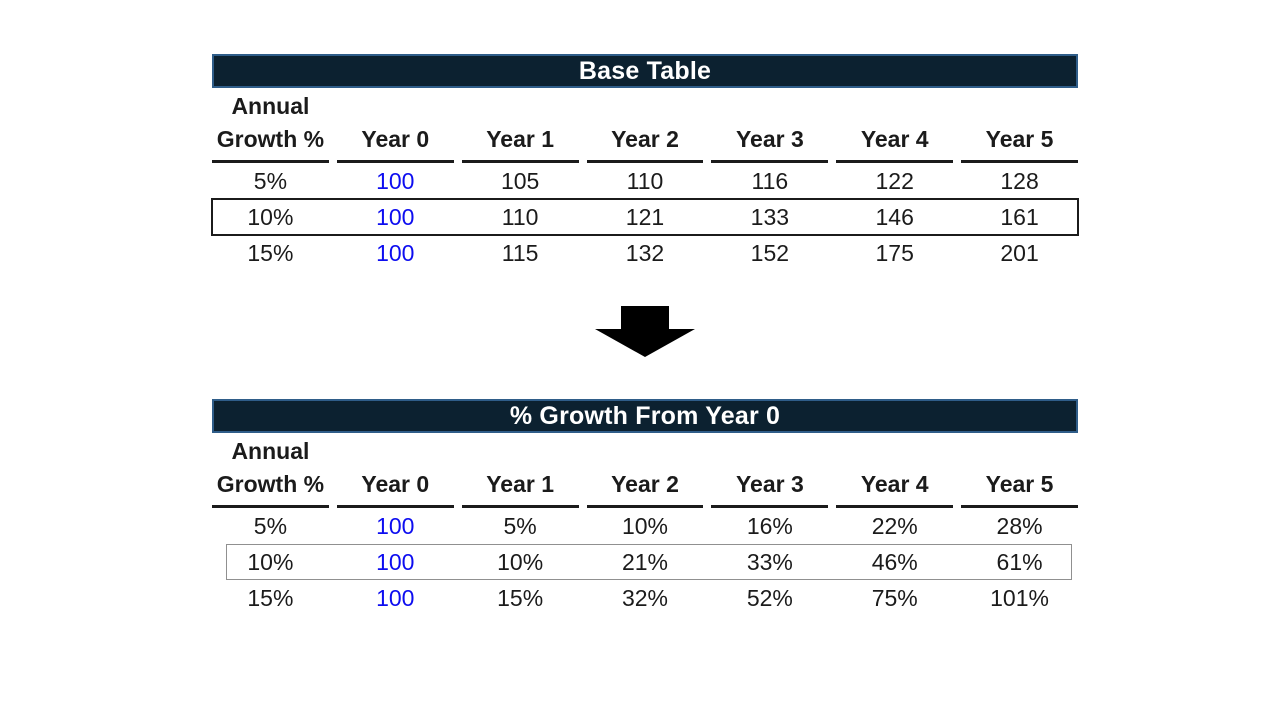 The height and width of the screenshot is (720, 1280). I want to click on cell: 105, so click(520, 180).